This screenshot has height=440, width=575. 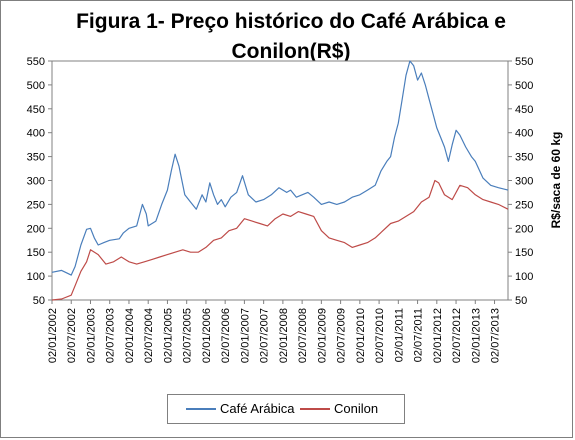 I want to click on y-tick-label-right: 50, so click(x=521, y=301).